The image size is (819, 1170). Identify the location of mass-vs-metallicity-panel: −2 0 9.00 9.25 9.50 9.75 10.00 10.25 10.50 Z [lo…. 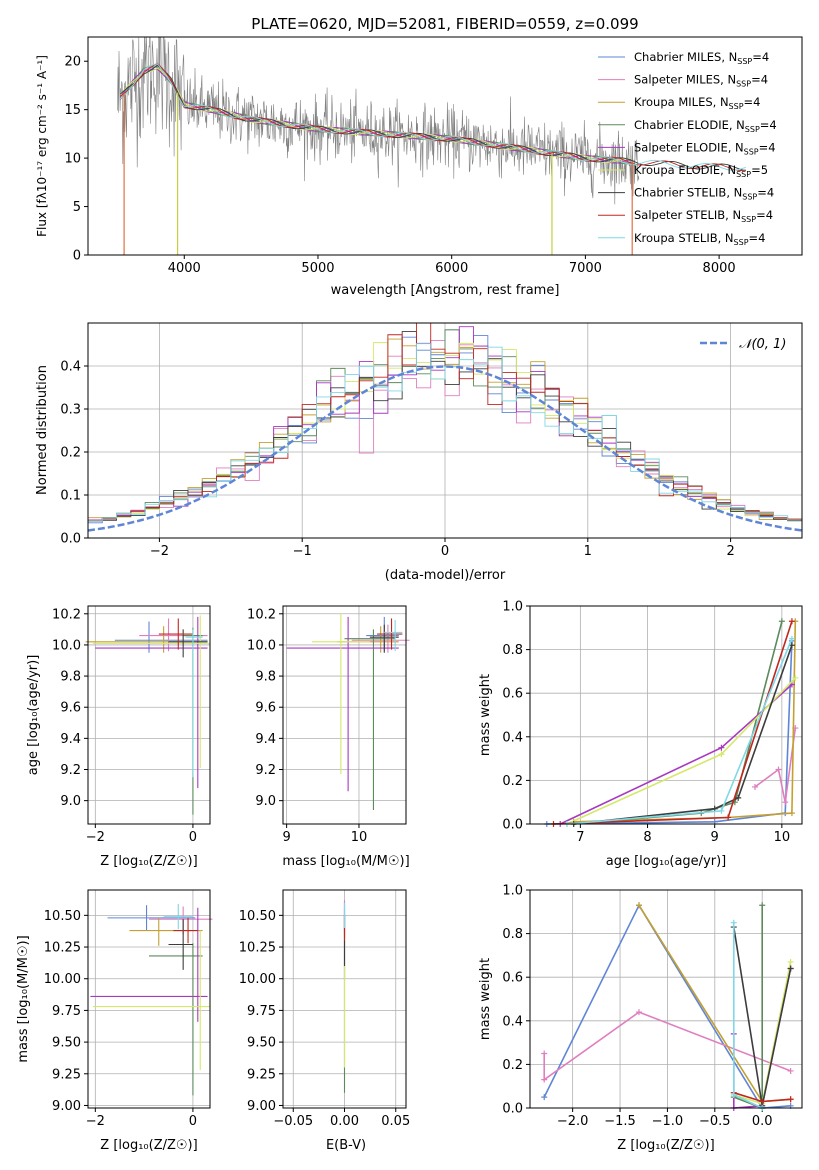
(114, 1021).